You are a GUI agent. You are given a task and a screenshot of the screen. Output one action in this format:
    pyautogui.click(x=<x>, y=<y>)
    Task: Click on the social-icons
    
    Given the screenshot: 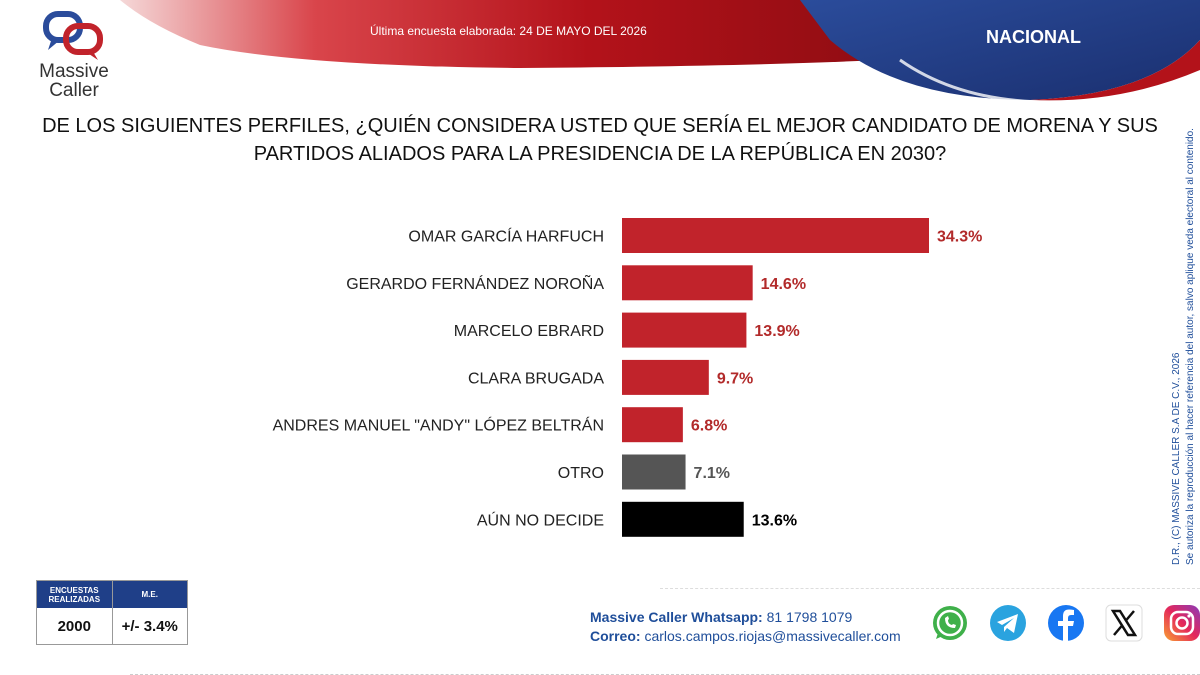 What is the action you would take?
    pyautogui.click(x=1065, y=623)
    